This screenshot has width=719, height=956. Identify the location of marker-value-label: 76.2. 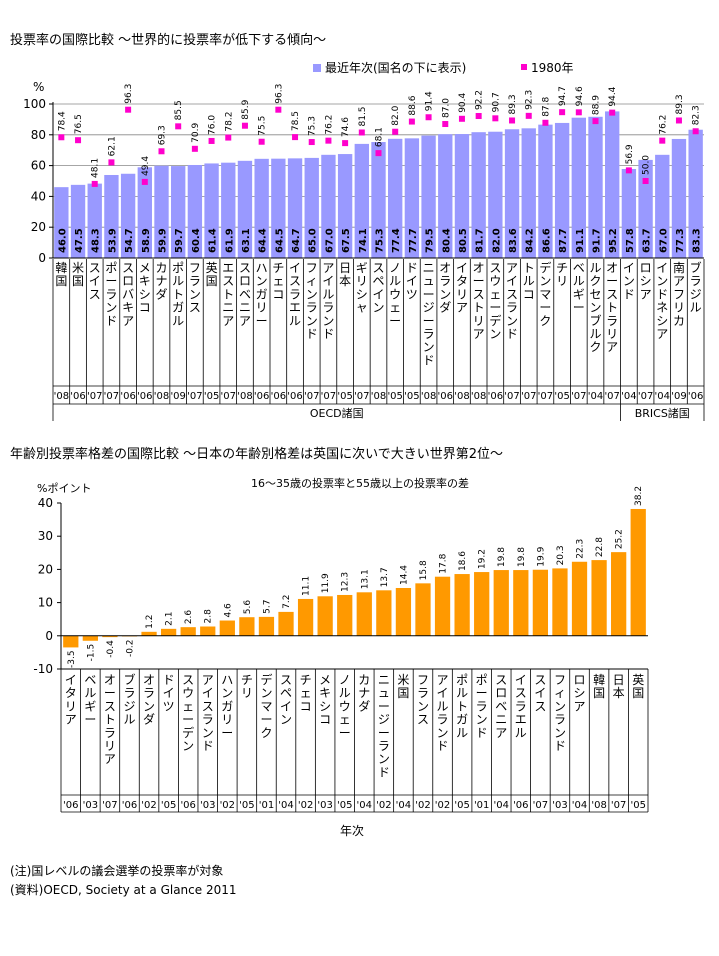
(663, 125).